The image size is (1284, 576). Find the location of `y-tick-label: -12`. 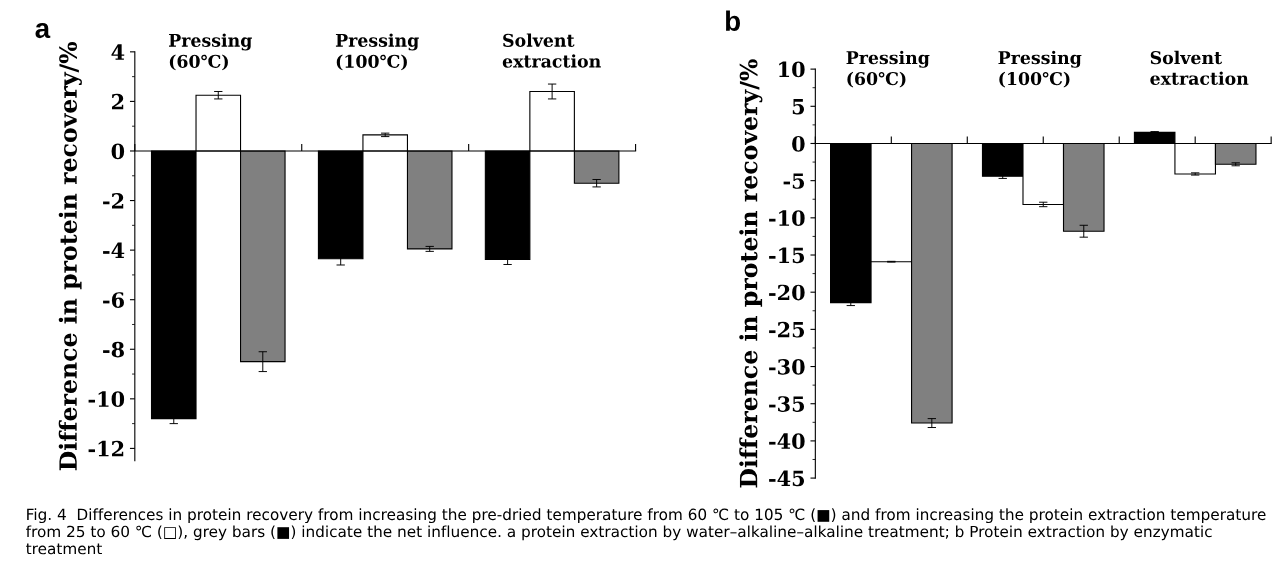

y-tick-label: -12 is located at coordinates (106, 448).